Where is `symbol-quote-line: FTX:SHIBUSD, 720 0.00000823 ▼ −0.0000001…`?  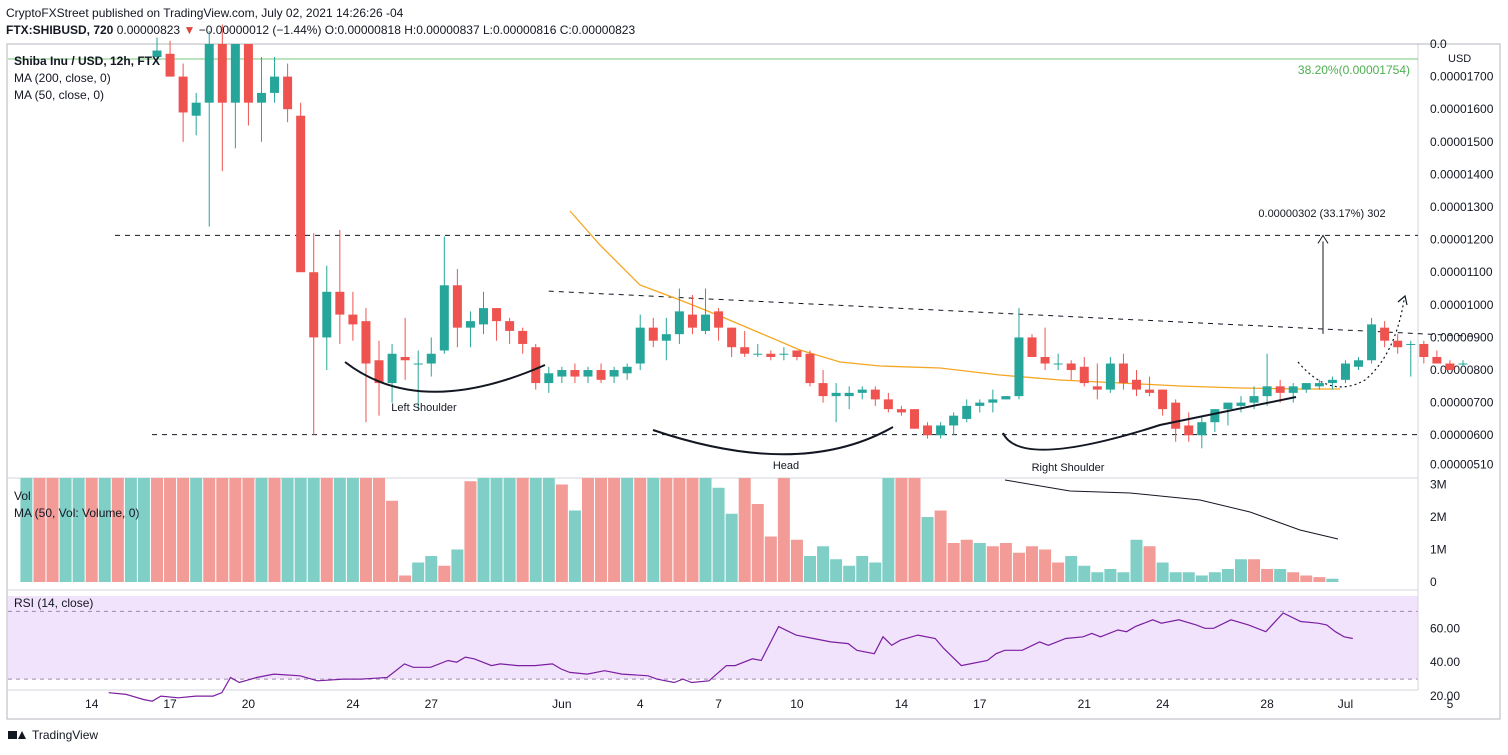 symbol-quote-line: FTX:SHIBUSD, 720 0.00000823 ▼ −0.0000001… is located at coordinates (320, 30).